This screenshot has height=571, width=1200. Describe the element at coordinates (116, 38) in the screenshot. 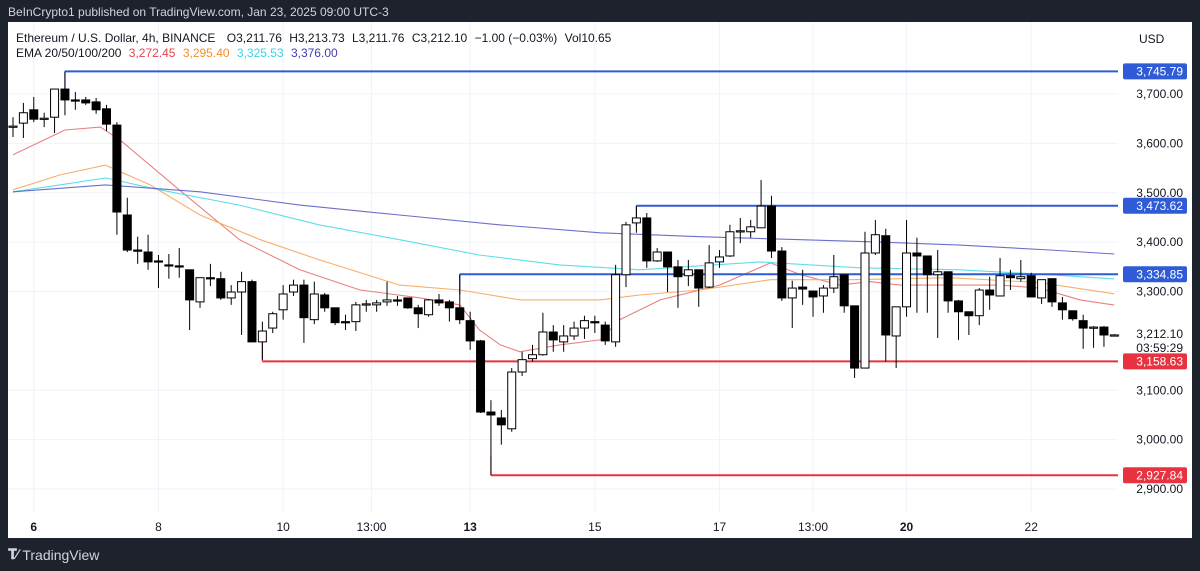

I see `symbol-title: Ethereum / U.S. Dollar, 4h, BINANCE` at that location.